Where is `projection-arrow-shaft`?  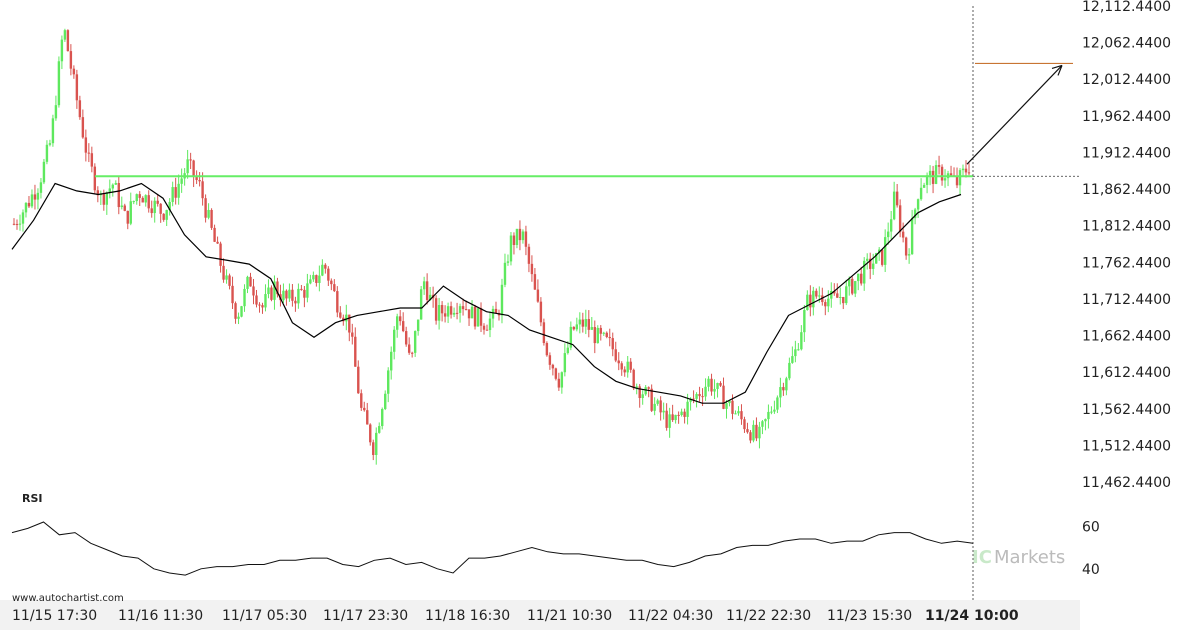 projection-arrow-shaft is located at coordinates (1014, 115).